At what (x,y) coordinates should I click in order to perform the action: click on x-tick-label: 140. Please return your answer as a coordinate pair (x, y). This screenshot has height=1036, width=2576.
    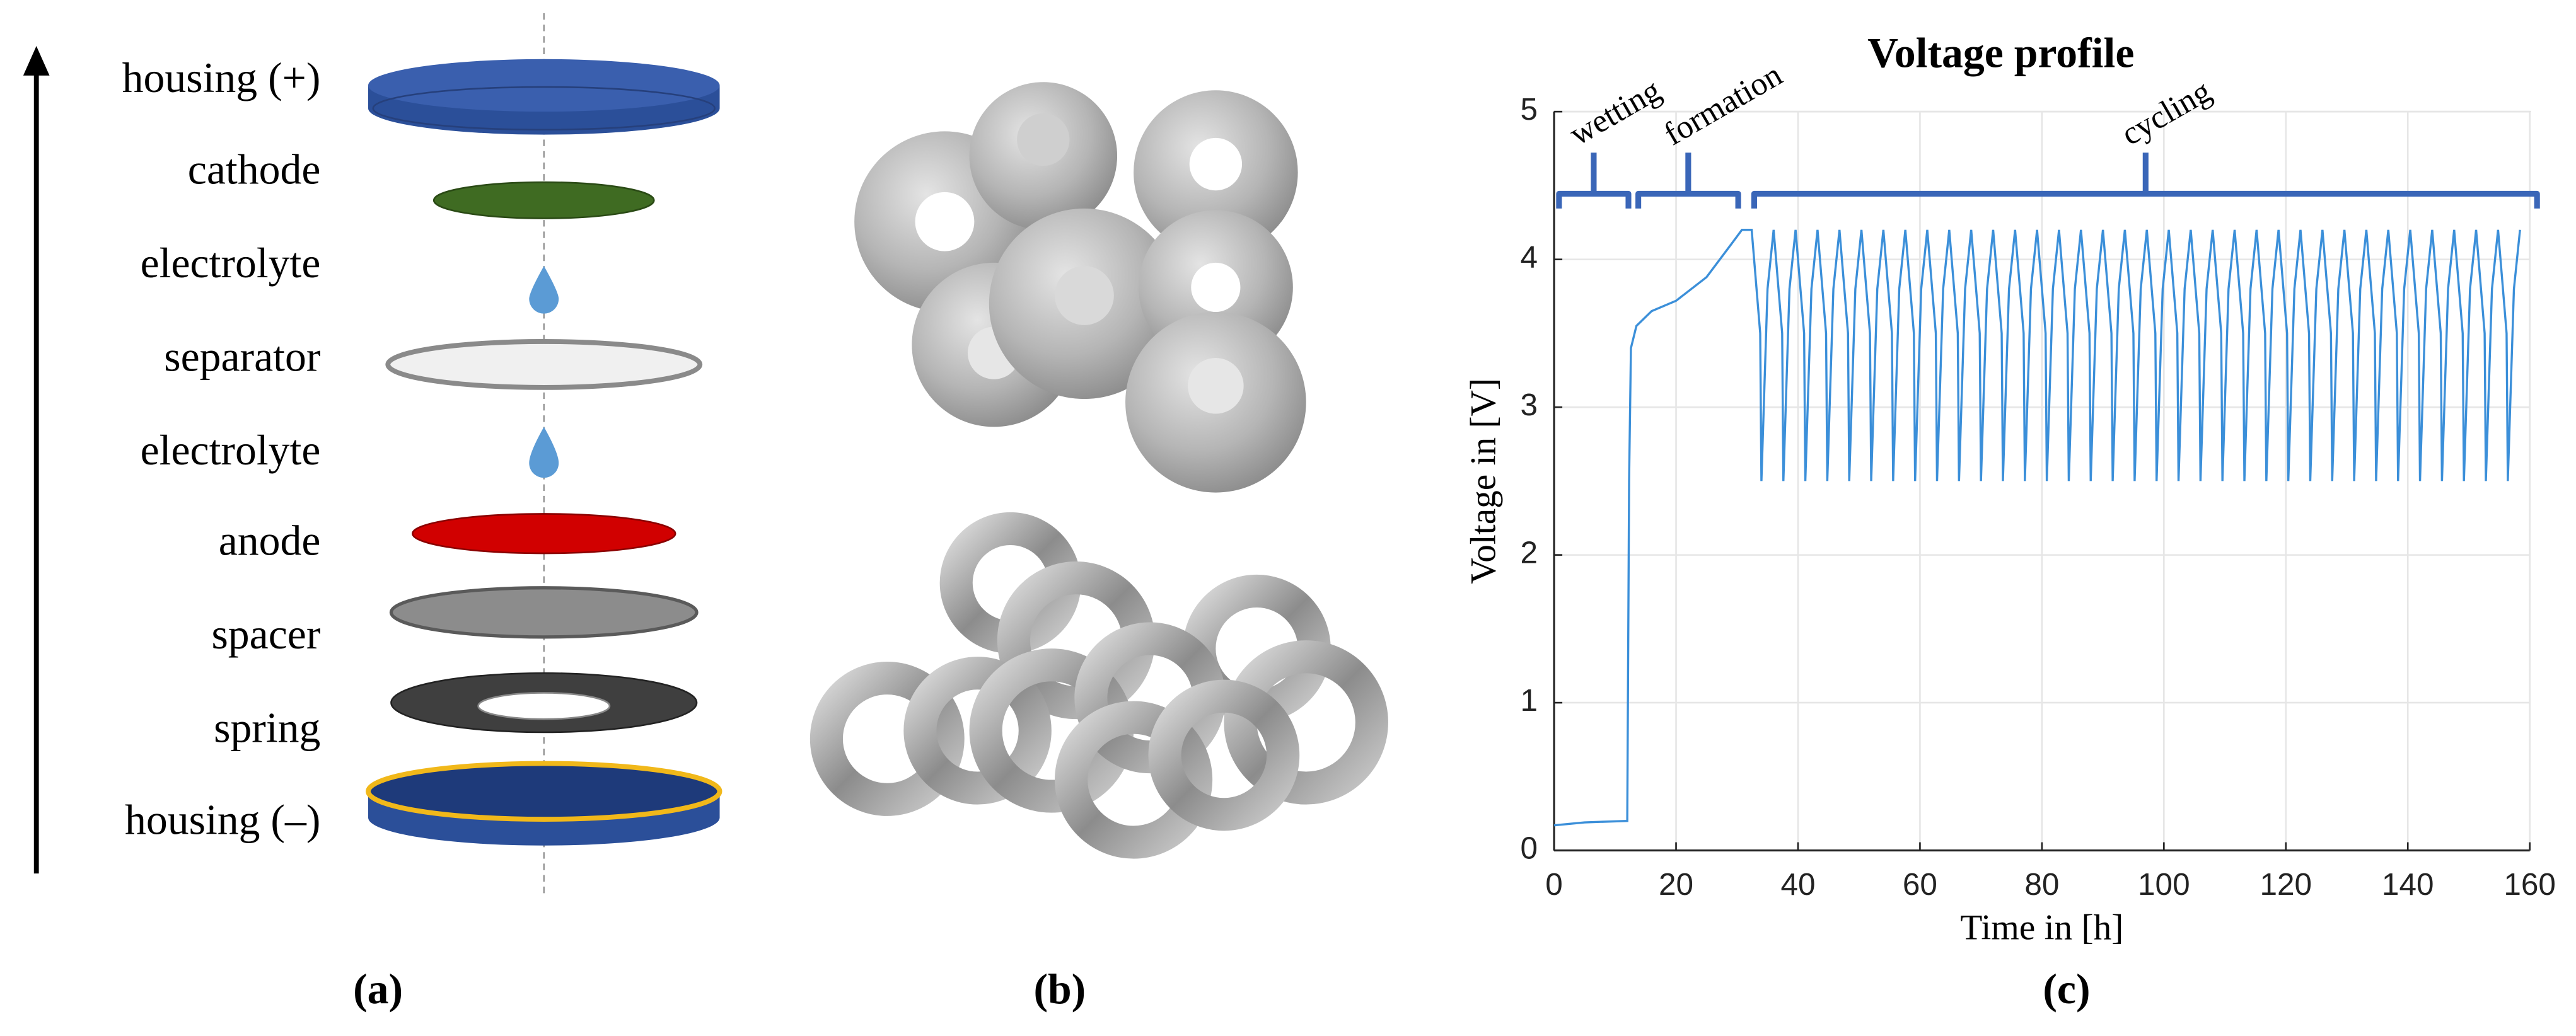
    Looking at the image, I should click on (2408, 884).